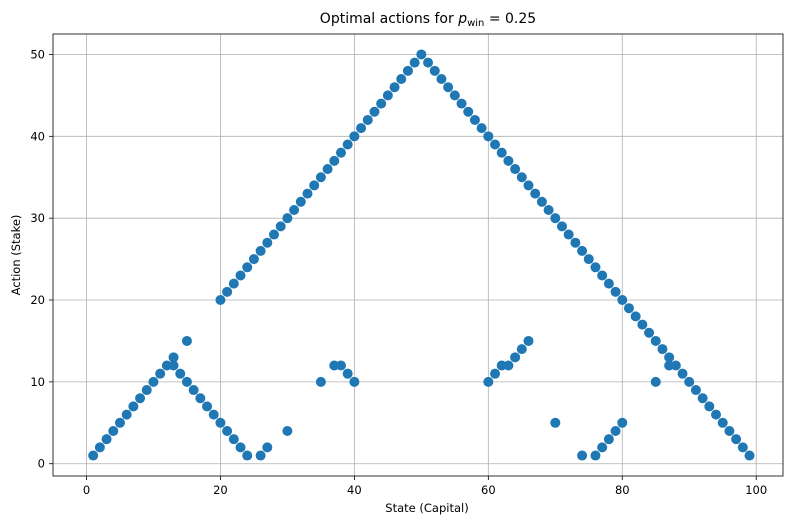 This screenshot has width=807, height=525. I want to click on y-tick-label: 40, so click(37, 136).